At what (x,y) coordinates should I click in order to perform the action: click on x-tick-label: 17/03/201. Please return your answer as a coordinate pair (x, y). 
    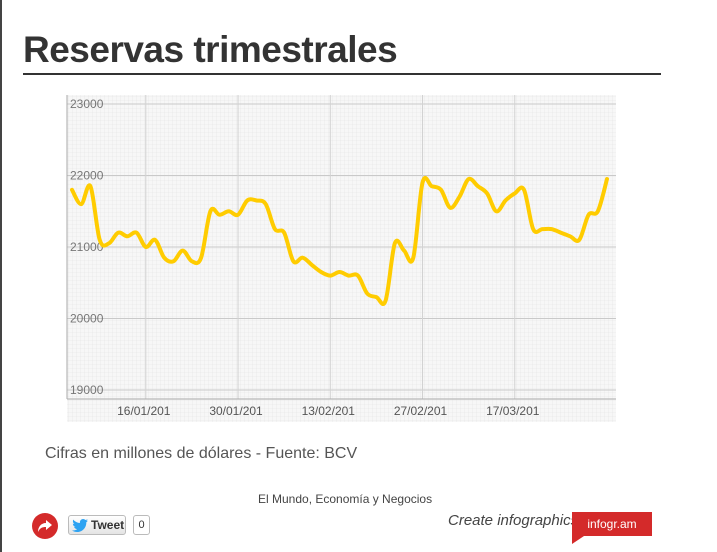
    Looking at the image, I should click on (513, 411).